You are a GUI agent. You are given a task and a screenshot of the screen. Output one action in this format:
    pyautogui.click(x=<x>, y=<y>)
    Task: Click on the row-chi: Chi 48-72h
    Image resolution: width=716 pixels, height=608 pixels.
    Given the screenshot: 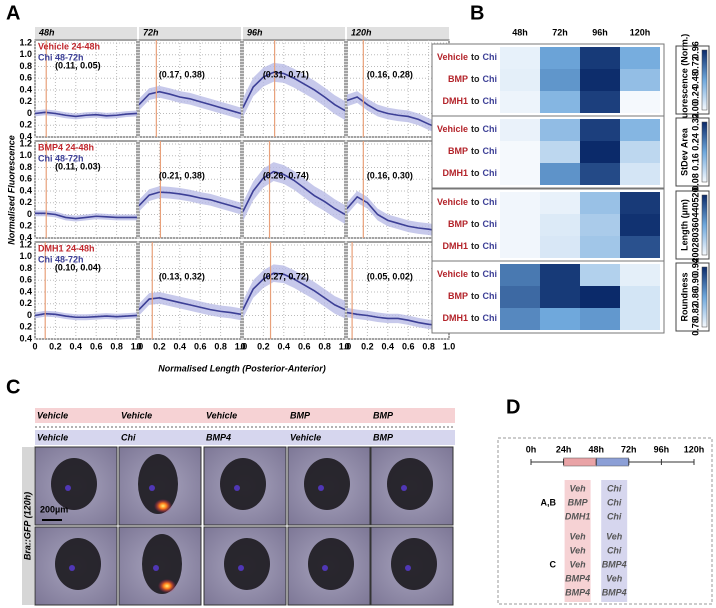 What is the action you would take?
    pyautogui.click(x=61, y=259)
    